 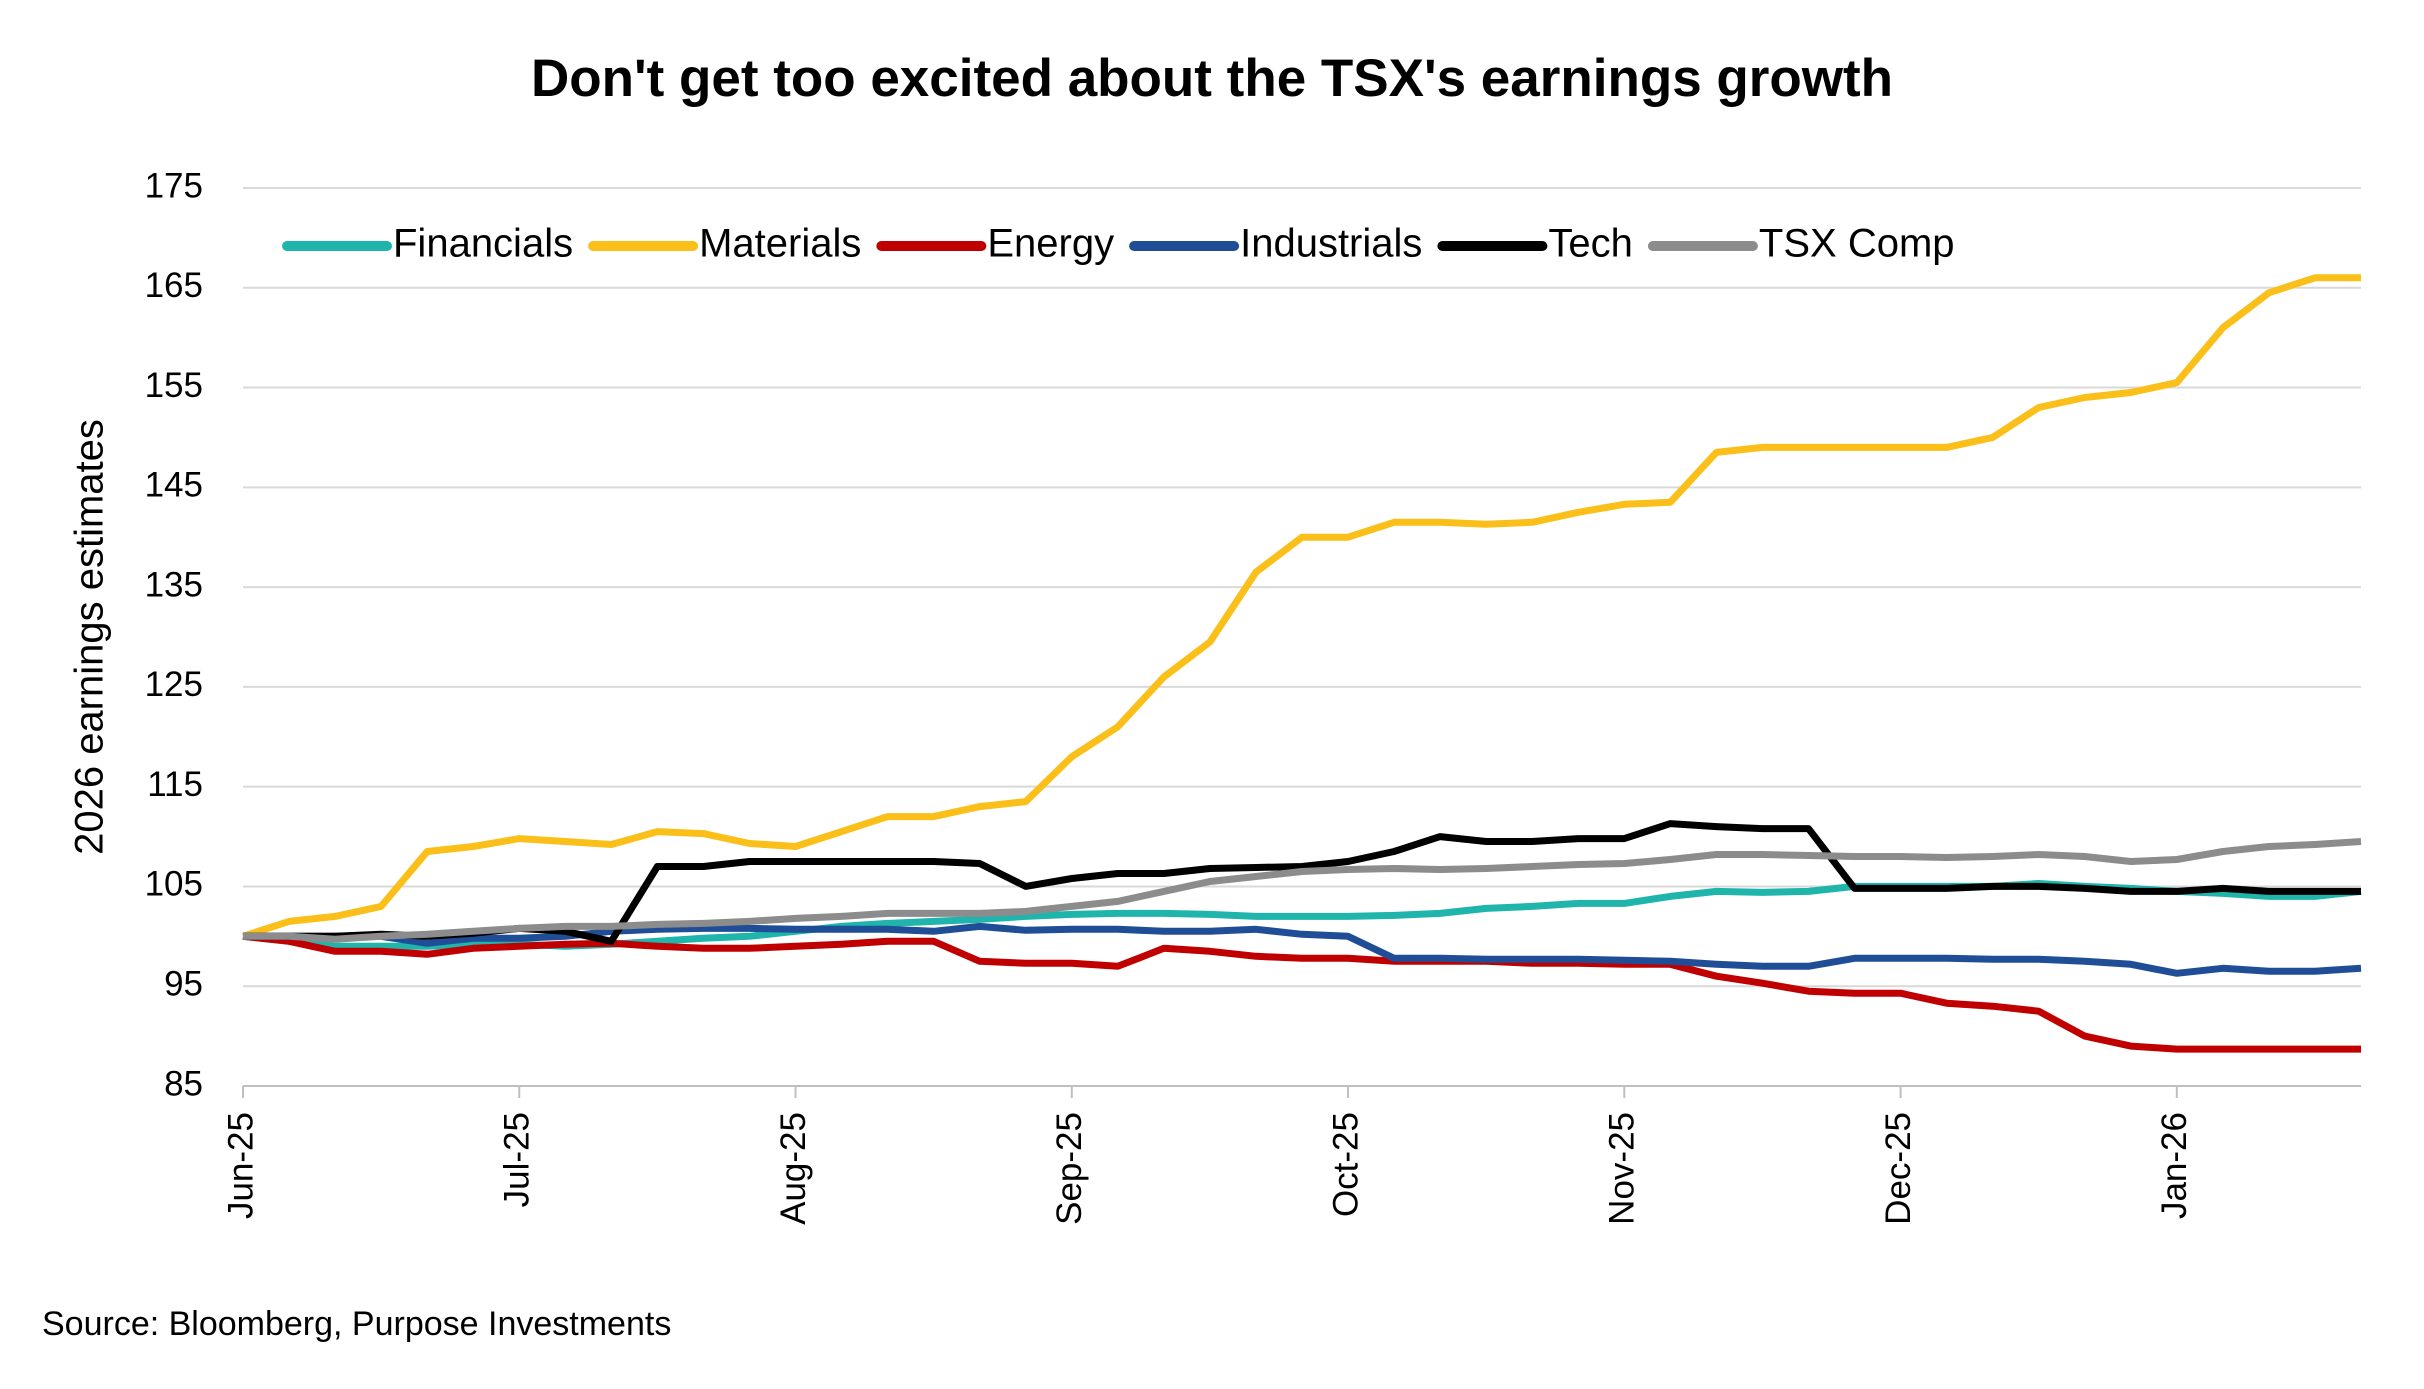 What do you see at coordinates (174, 684) in the screenshot?
I see `y-tick-label: 125` at bounding box center [174, 684].